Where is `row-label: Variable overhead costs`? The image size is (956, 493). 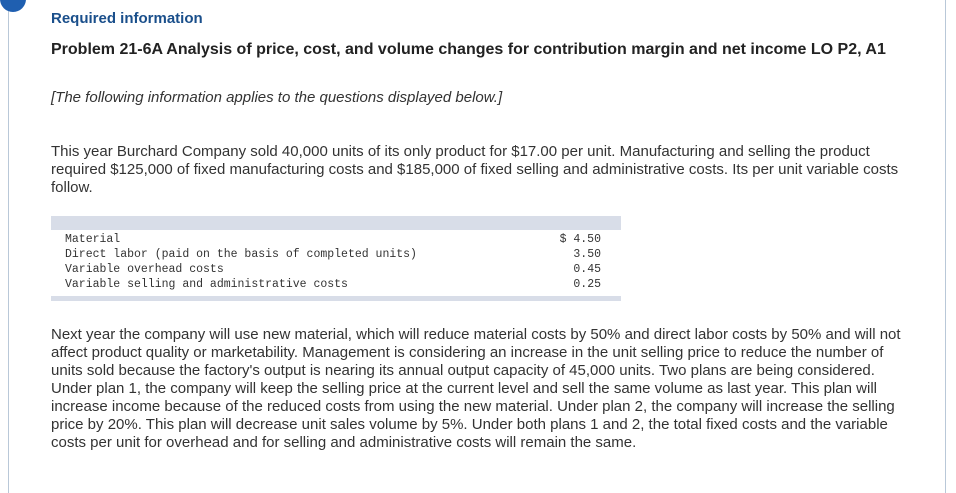
row-label: Variable overhead costs is located at coordinates (144, 269).